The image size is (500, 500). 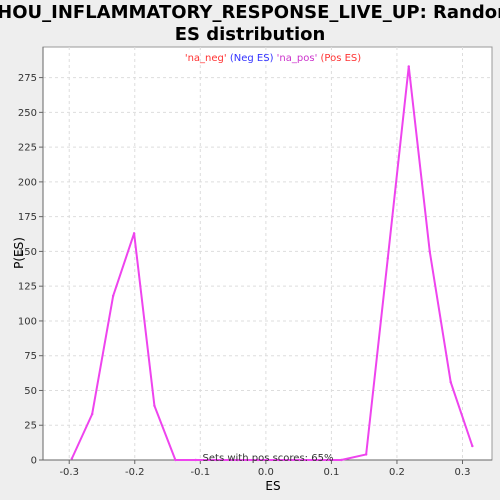 What do you see at coordinates (27, 287) in the screenshot?
I see `y-tick-label: 125` at bounding box center [27, 287].